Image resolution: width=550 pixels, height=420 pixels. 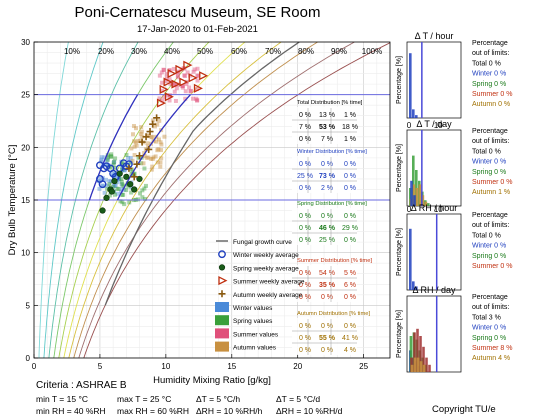 I want to click on distribution-cell: 7 %, so click(x=327, y=139).